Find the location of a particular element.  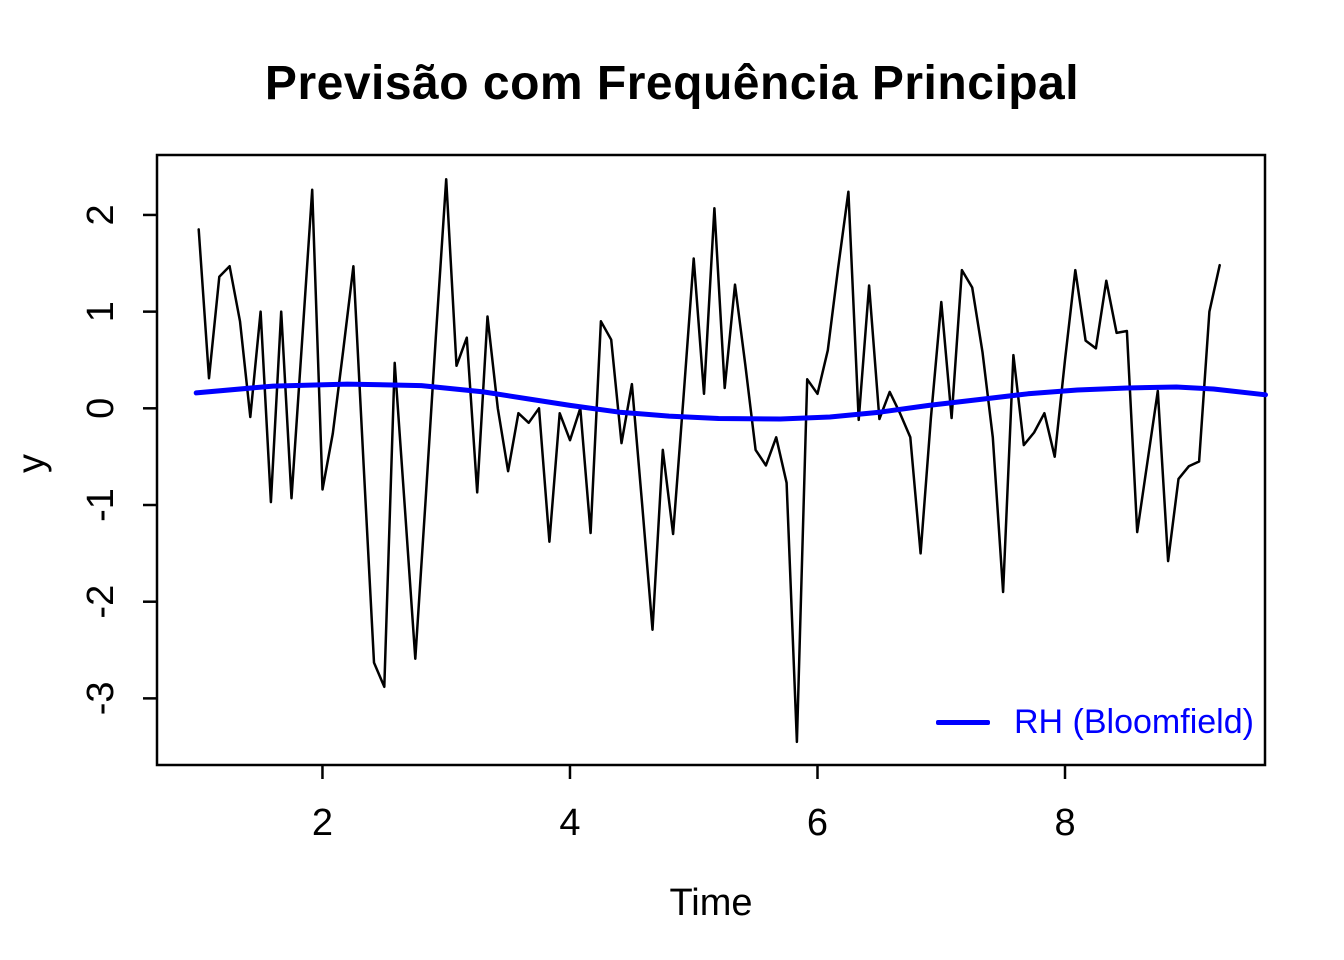

x-tick-label: 6 is located at coordinates (817, 823).